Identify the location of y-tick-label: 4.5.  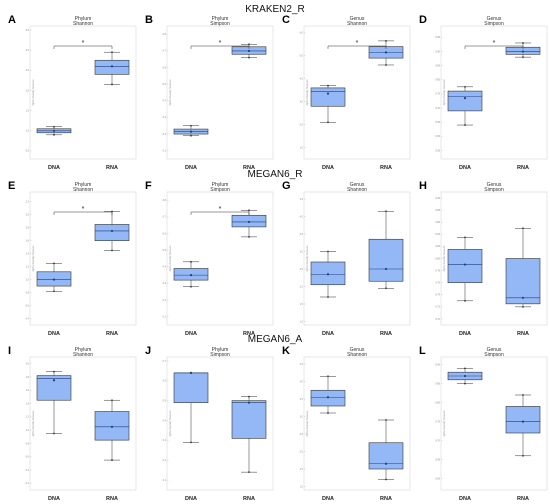
(302, 364).